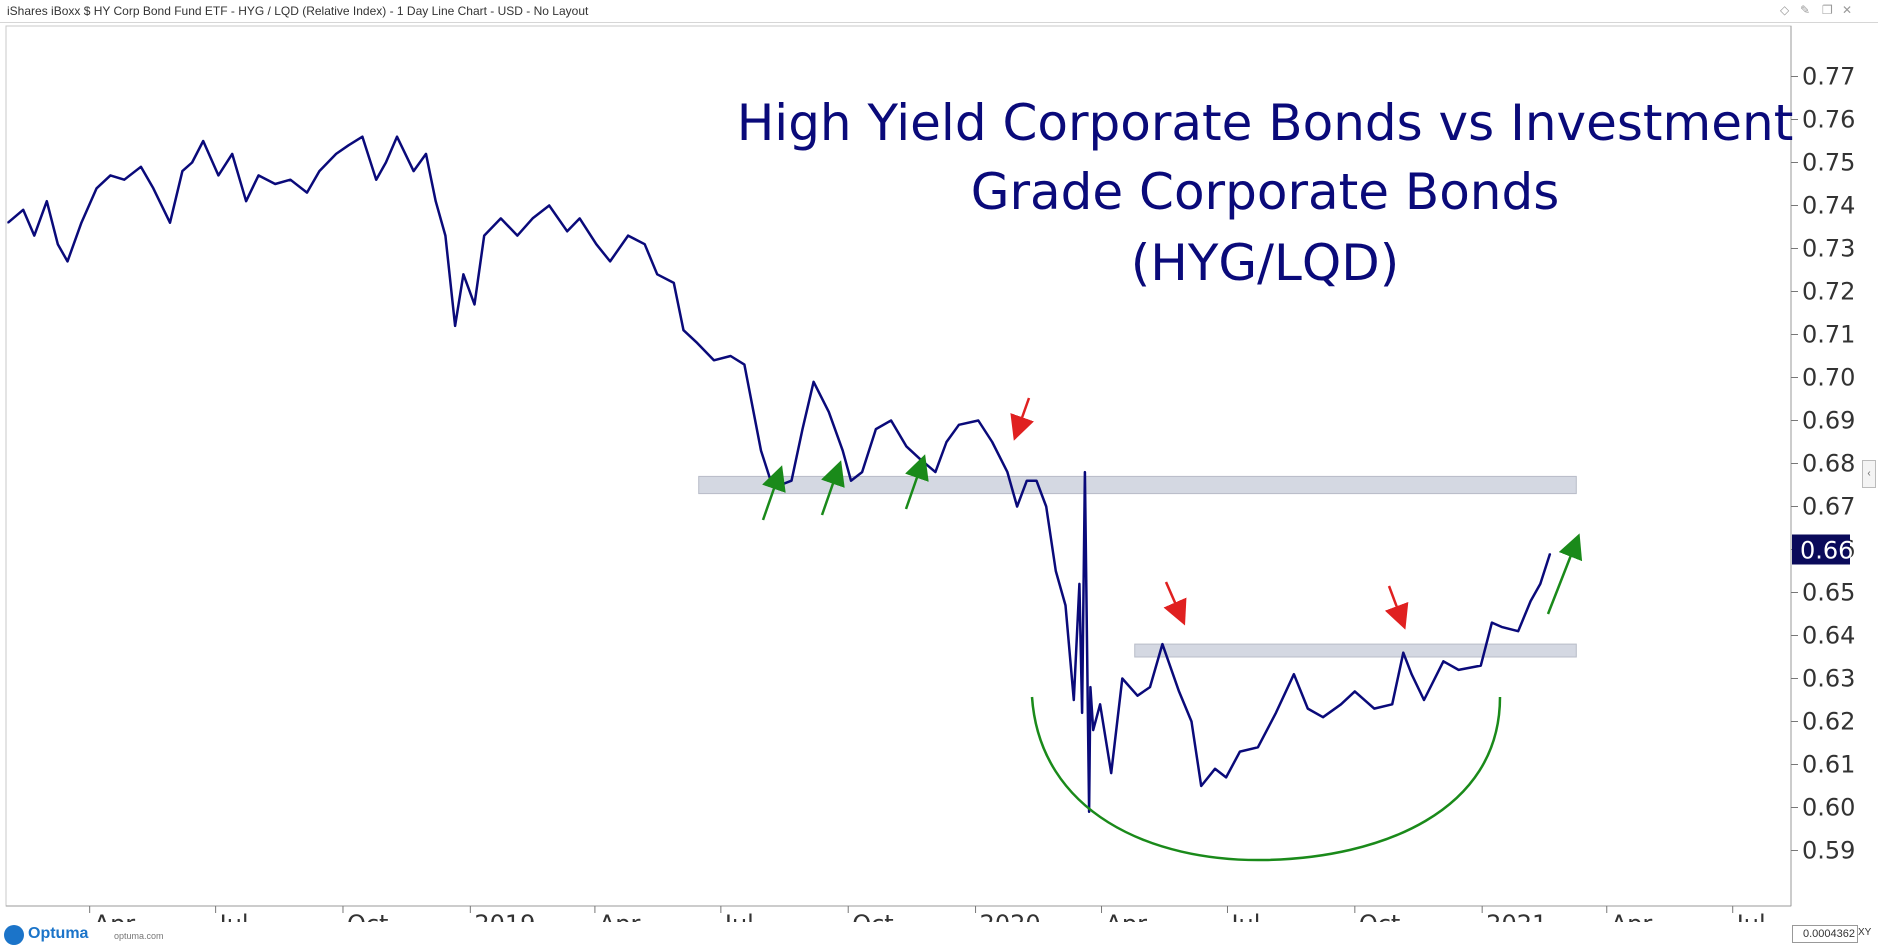  Describe the element at coordinates (1828, 679) in the screenshot. I see `y-tick-label: 0.63` at that location.